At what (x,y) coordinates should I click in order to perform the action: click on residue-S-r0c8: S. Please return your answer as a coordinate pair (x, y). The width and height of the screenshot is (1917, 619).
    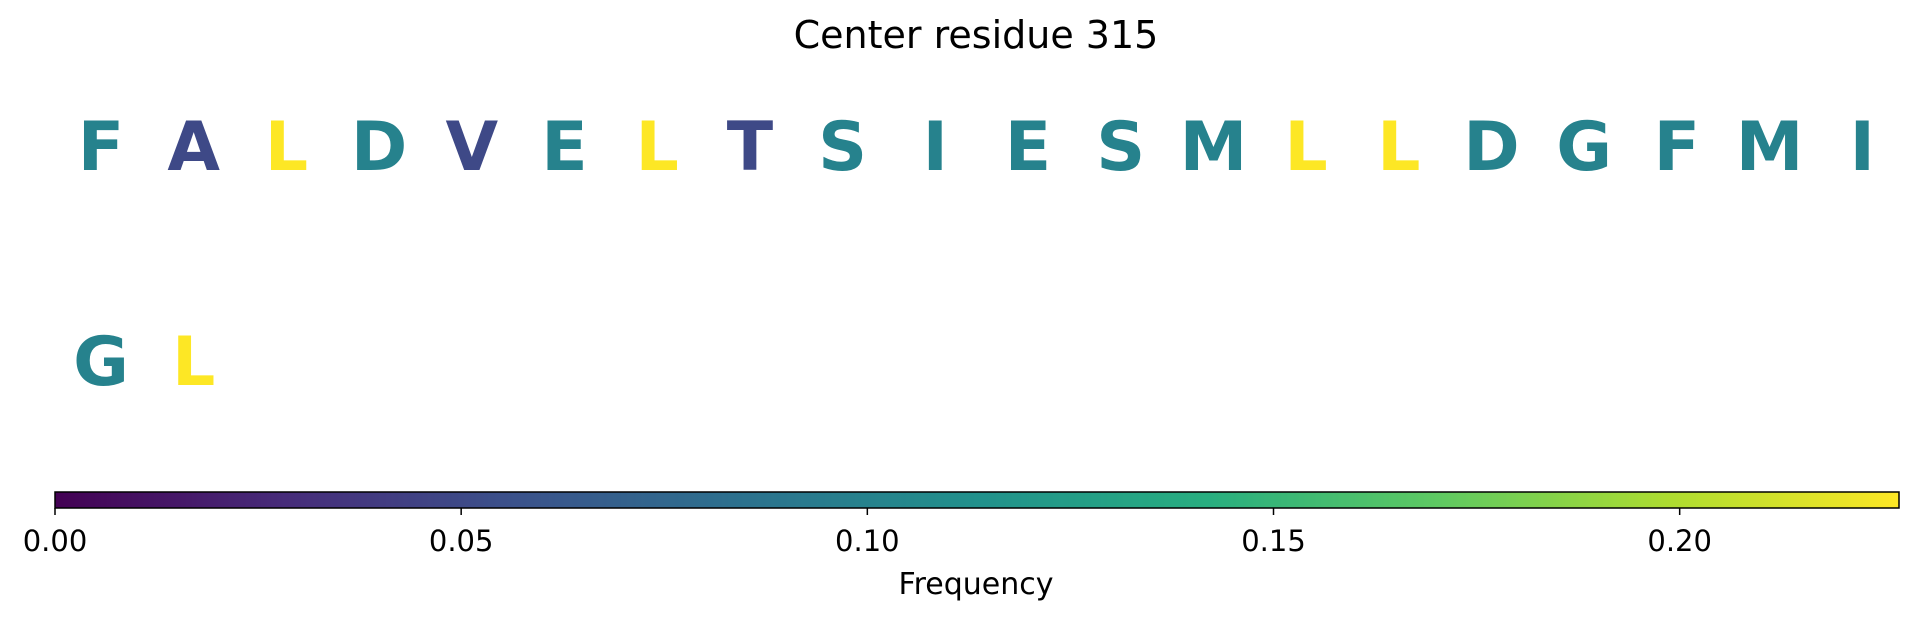
    Looking at the image, I should click on (842, 147).